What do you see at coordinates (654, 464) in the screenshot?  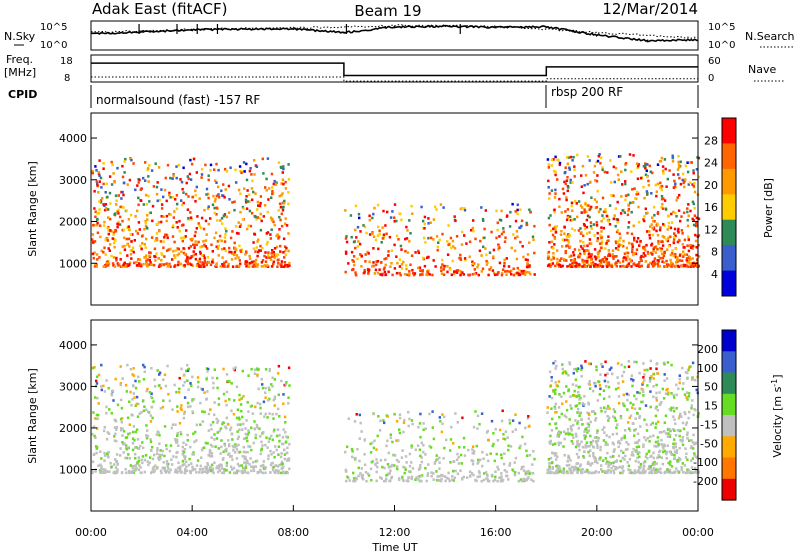 I see `velocity-cell-2087` at bounding box center [654, 464].